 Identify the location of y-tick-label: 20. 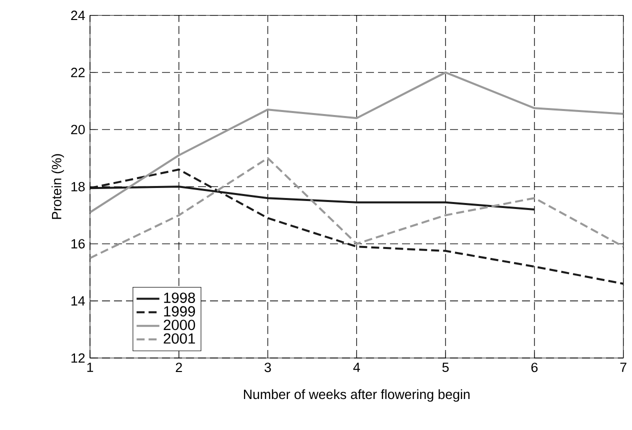
(78, 129).